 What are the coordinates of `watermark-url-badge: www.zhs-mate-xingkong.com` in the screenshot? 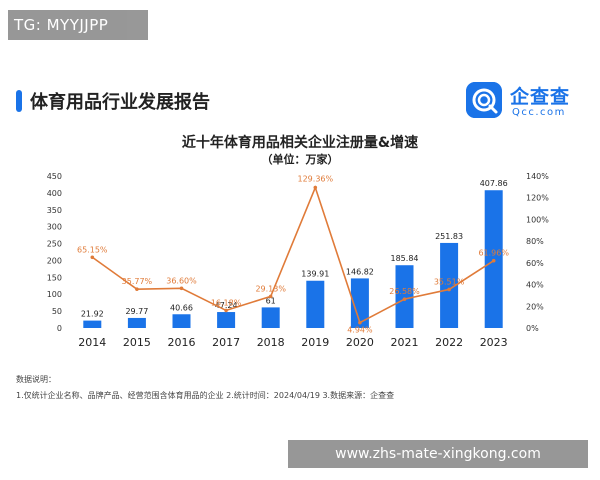 It's located at (438, 454).